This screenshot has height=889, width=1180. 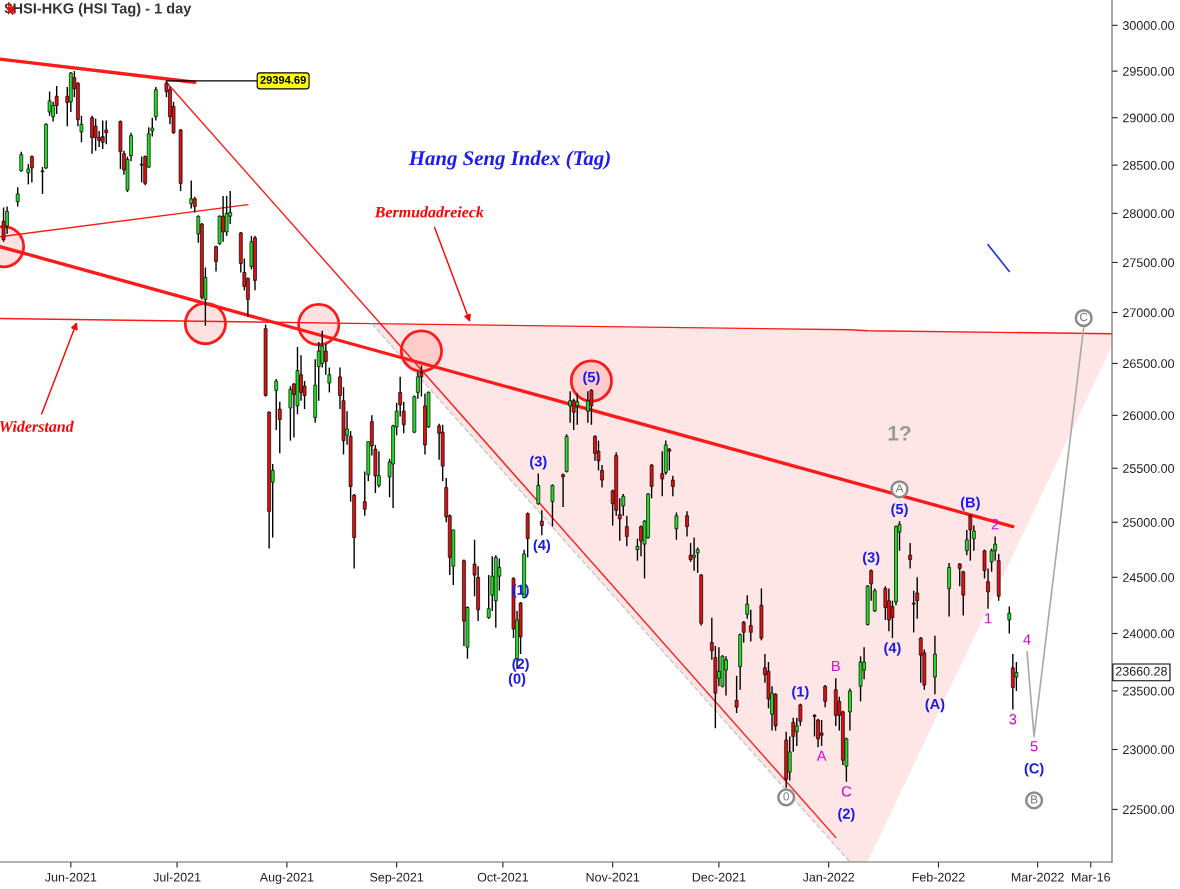 I want to click on y-tick-label: 24500.00, so click(x=1149, y=577).